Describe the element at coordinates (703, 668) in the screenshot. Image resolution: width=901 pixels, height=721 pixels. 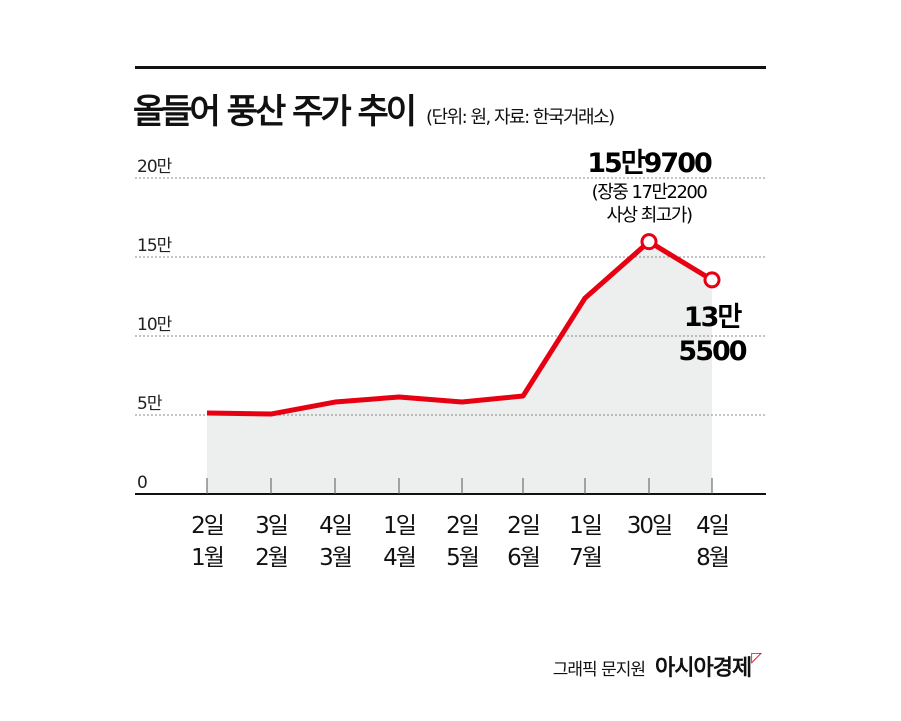
I see `logo-text: 아시아경제` at that location.